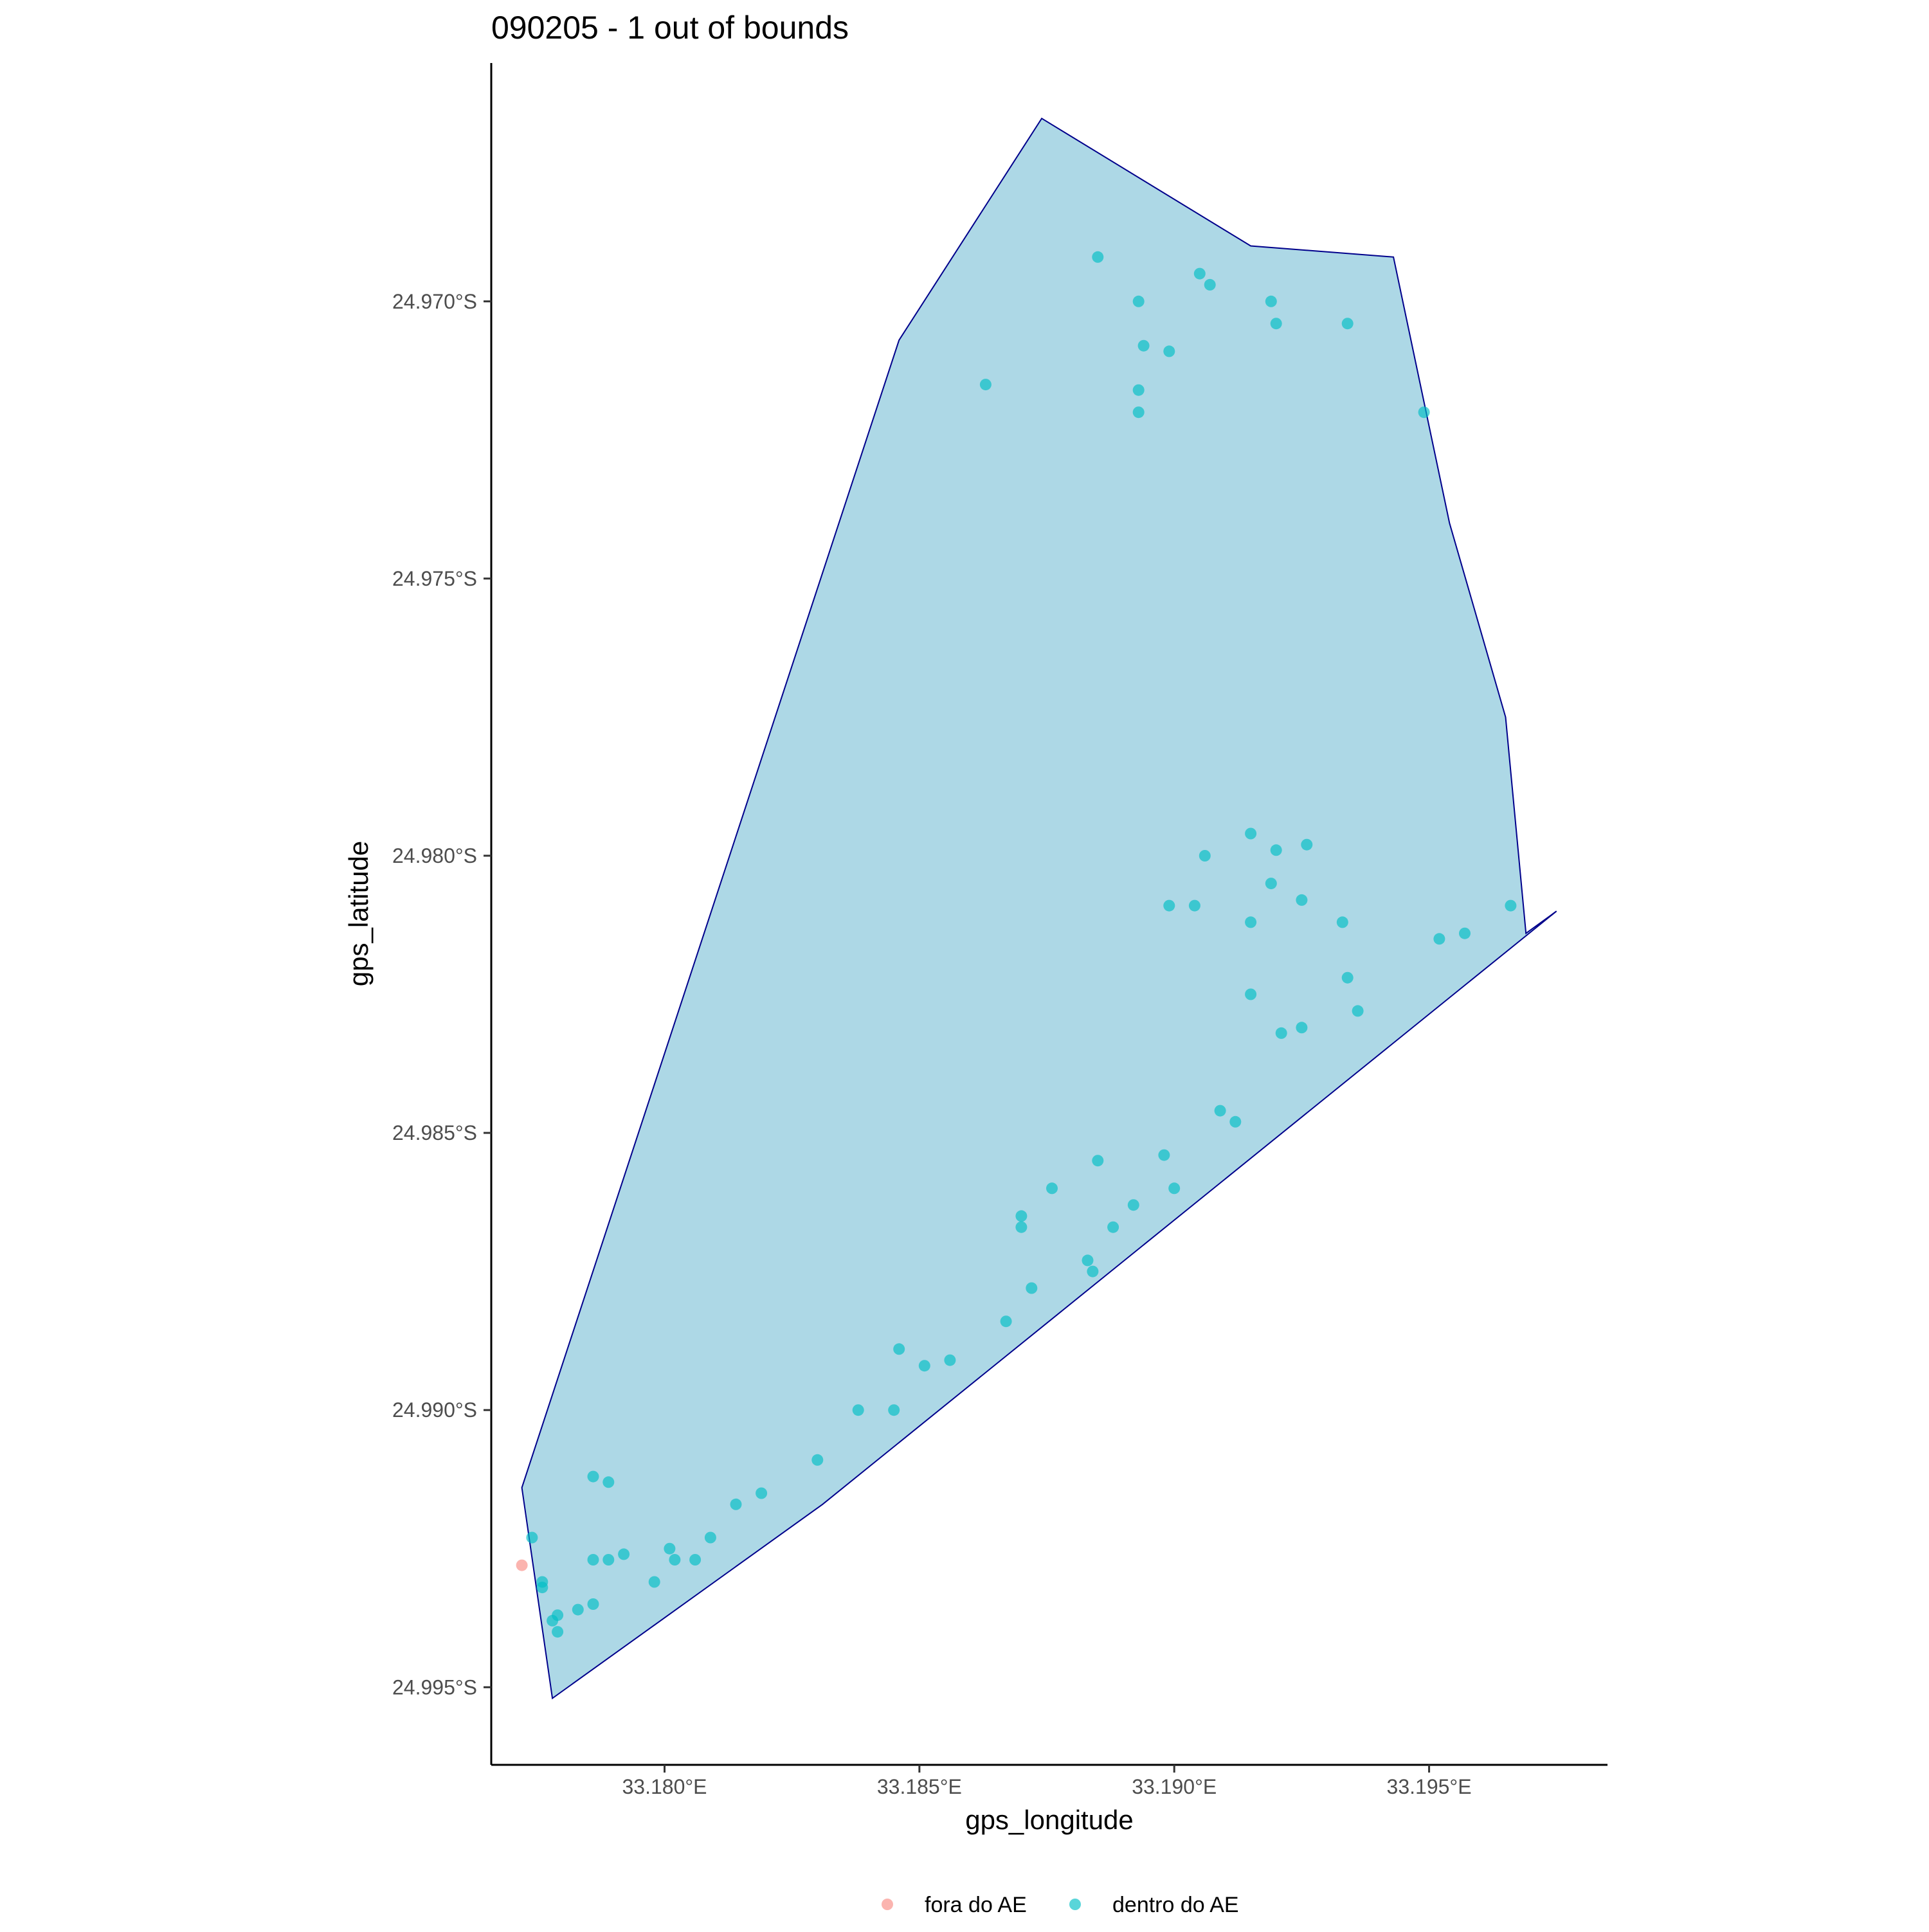 This screenshot has height=1932, width=1929. Describe the element at coordinates (435, 1410) in the screenshot. I see `y-tick-label: 24.990°S` at that location.